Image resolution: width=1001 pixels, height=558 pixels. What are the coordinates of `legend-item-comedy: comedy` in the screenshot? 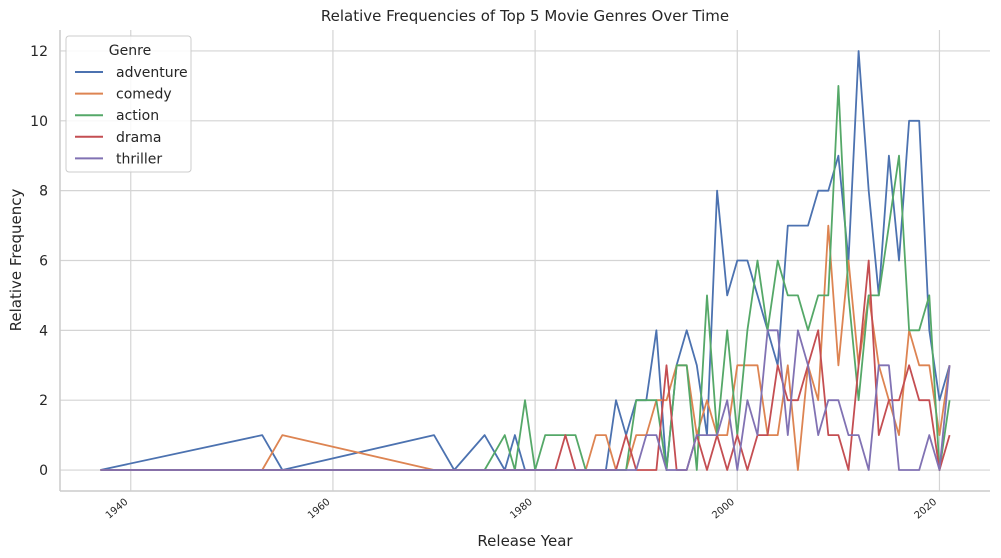 It's located at (123, 95).